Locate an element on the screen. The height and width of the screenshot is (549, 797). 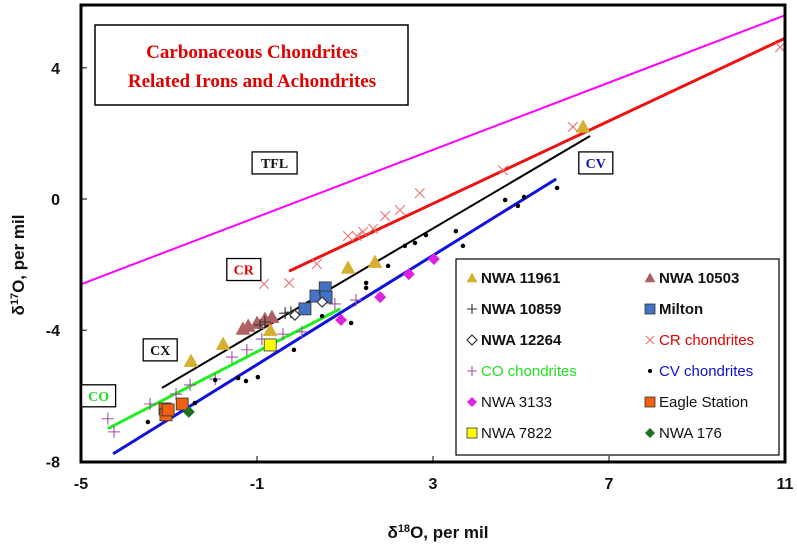
legend-item-co-chondrites: CO chondrites is located at coordinates (522, 371).